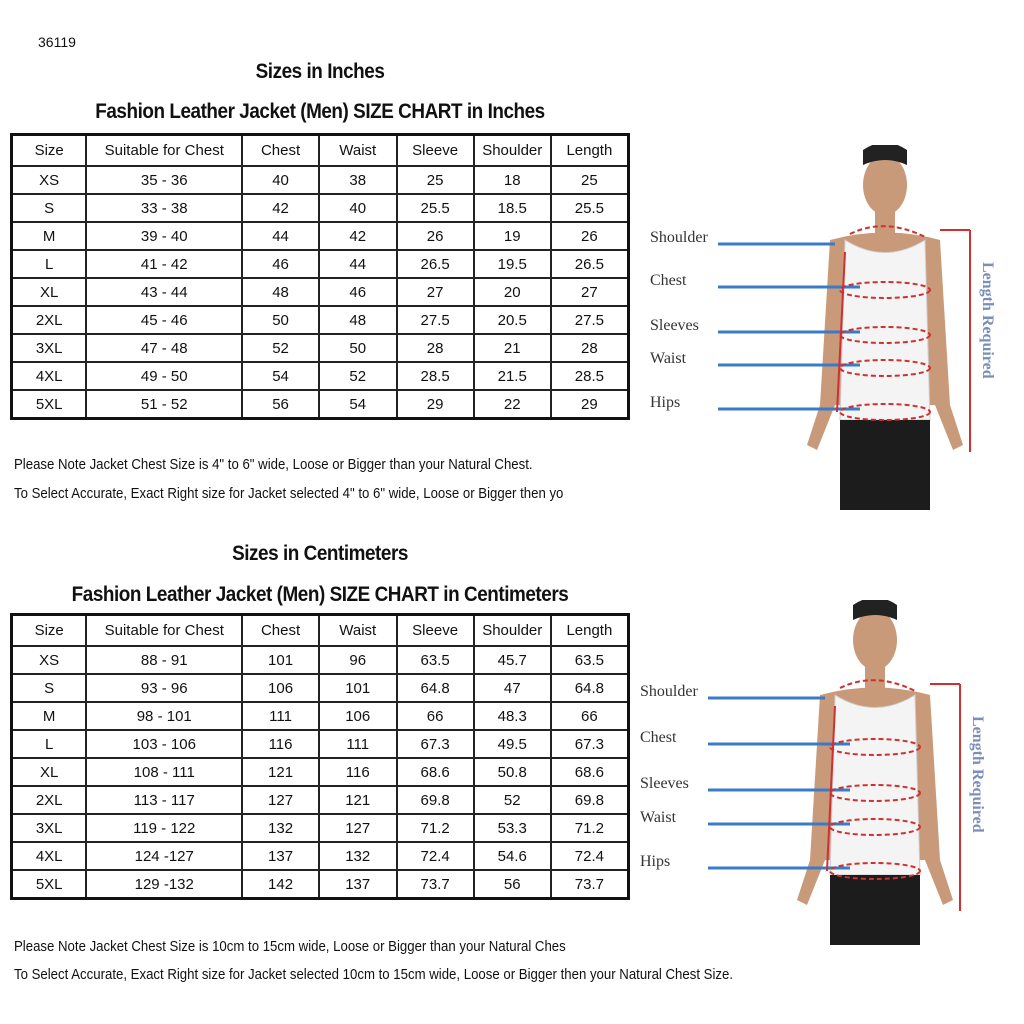  Describe the element at coordinates (669, 691) in the screenshot. I see `measurement-label: Shoulder` at that location.